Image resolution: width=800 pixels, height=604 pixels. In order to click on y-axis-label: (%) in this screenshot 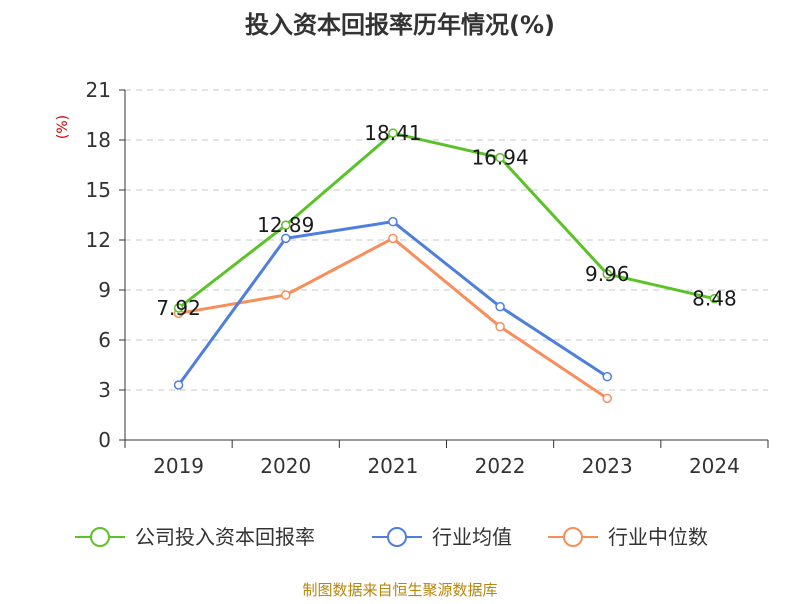, I will do `click(63, 127)`.